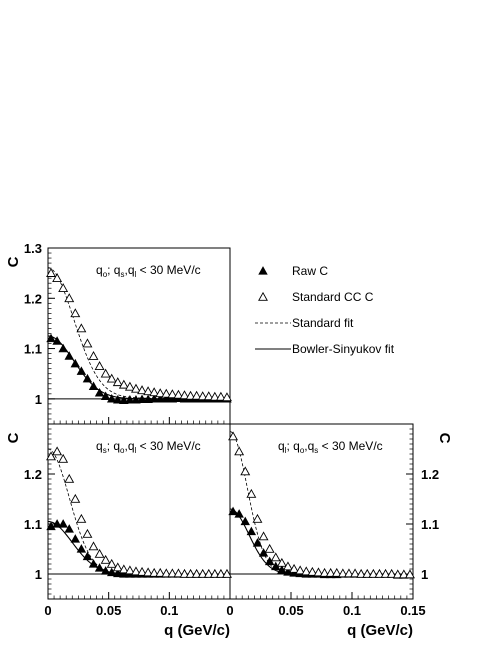 Image resolution: width=498 pixels, height=645 pixels. Describe the element at coordinates (33, 349) in the screenshot. I see `y-tick-label: 1.1` at that location.